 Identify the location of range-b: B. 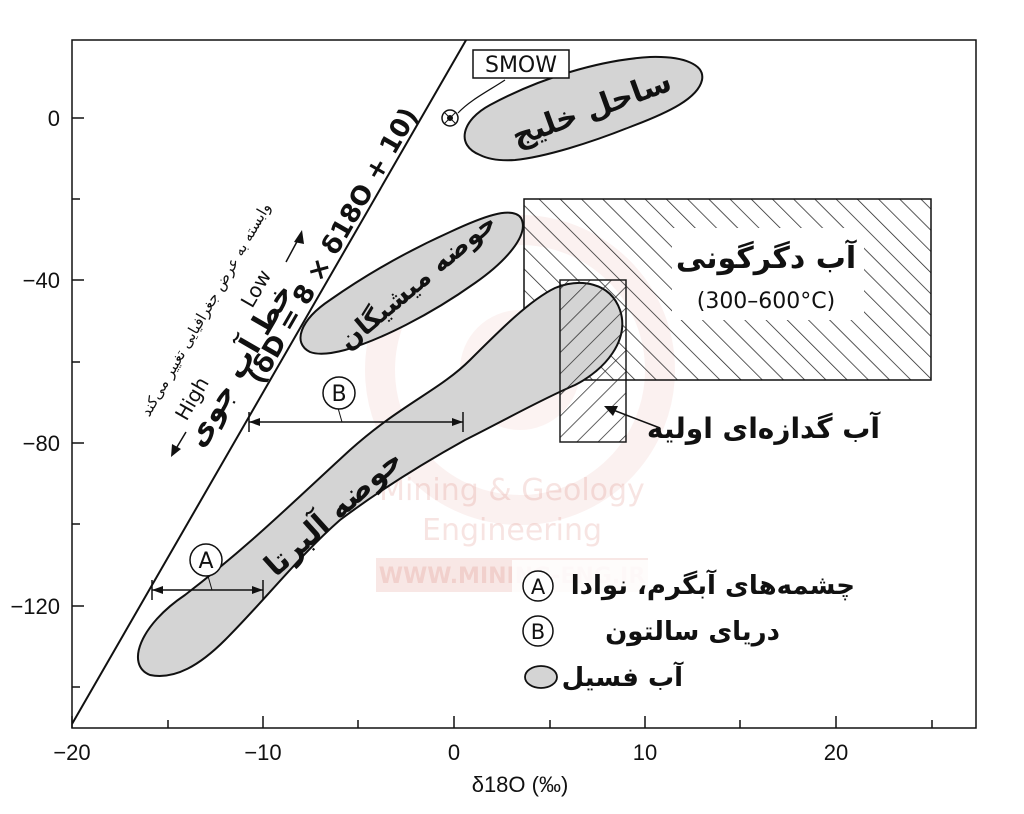
(356, 404).